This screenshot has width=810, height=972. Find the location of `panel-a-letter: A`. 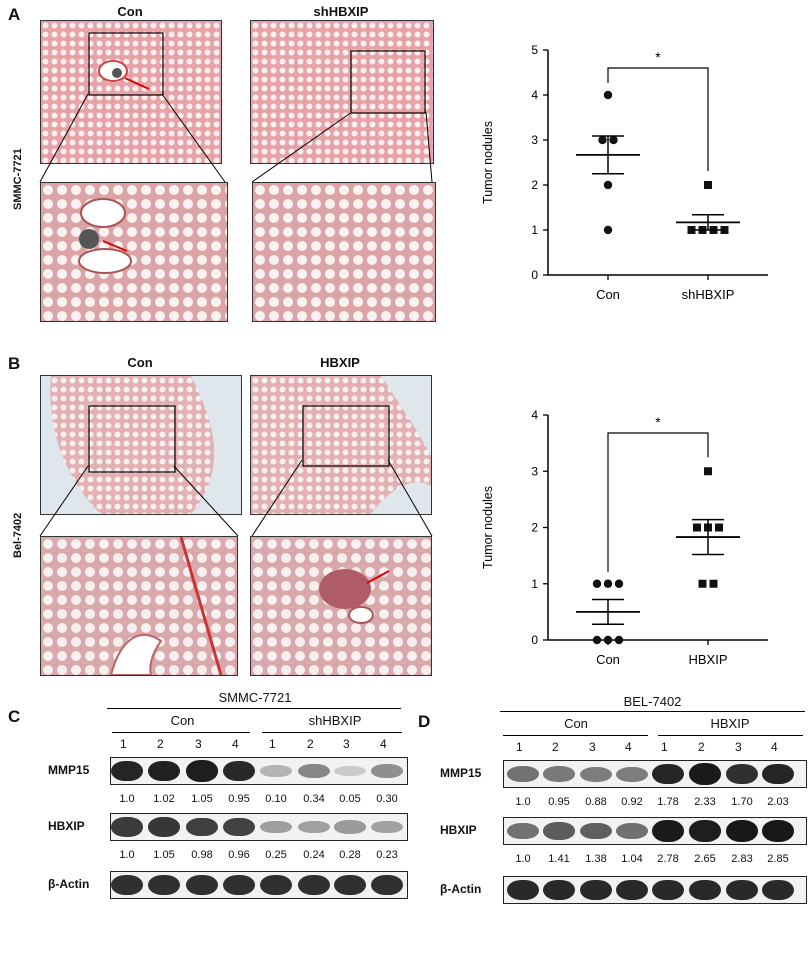

panel-a-letter: A is located at coordinates (14, 14).